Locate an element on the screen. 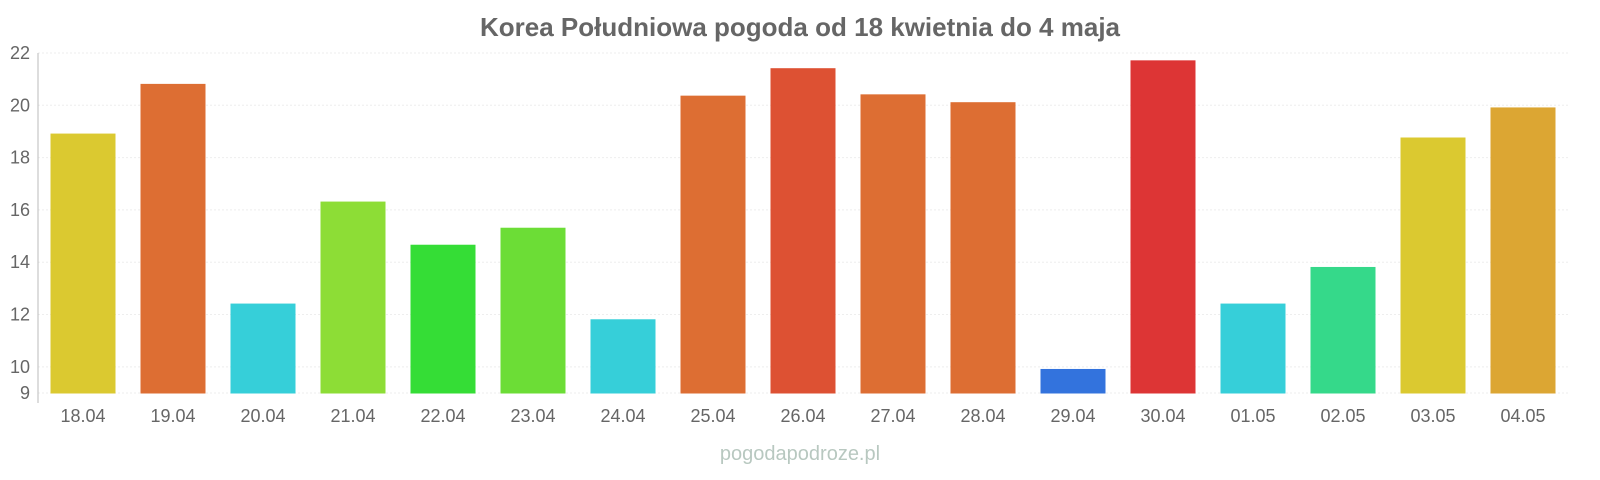 The image size is (1600, 480). x-tick-label: 19.04 is located at coordinates (172, 416).